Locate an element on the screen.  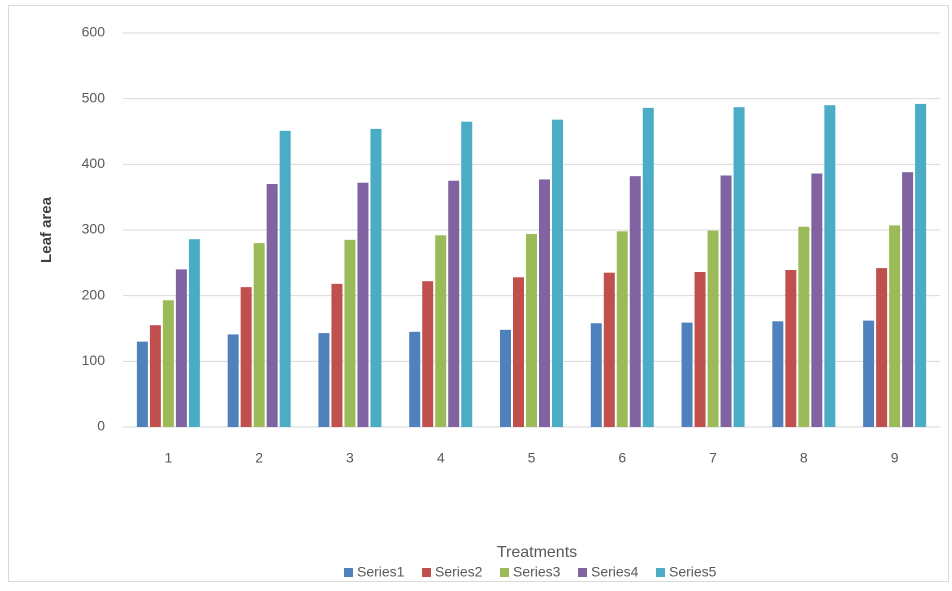
y-tick-label: 200 is located at coordinates (94, 294).